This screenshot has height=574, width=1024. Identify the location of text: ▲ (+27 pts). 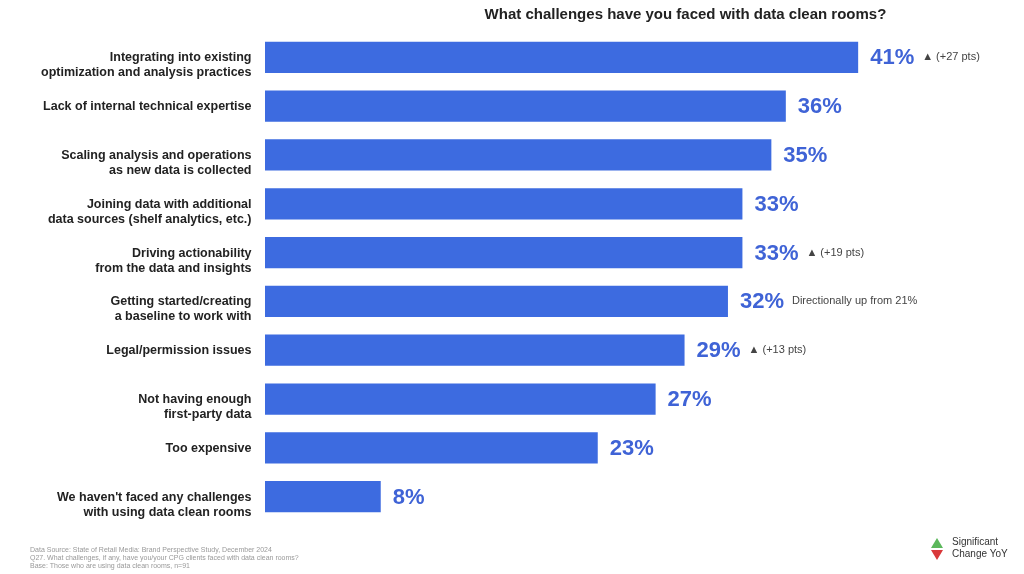
(951, 56).